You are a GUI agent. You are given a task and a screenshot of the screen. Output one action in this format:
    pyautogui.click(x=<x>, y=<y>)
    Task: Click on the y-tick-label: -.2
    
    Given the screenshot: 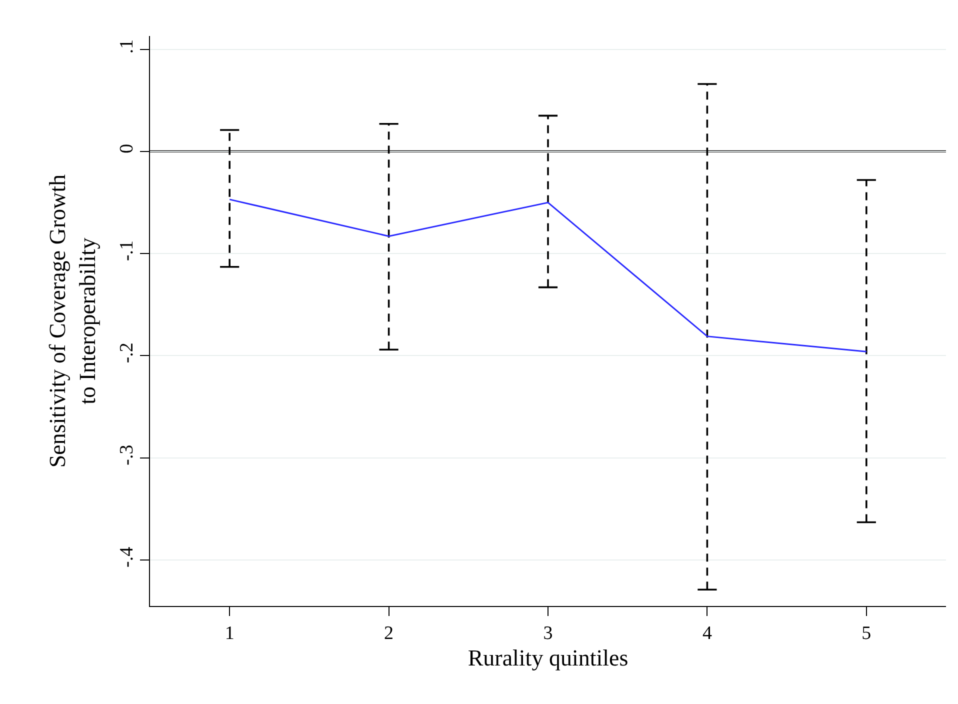 What is the action you would take?
    pyautogui.click(x=127, y=353)
    